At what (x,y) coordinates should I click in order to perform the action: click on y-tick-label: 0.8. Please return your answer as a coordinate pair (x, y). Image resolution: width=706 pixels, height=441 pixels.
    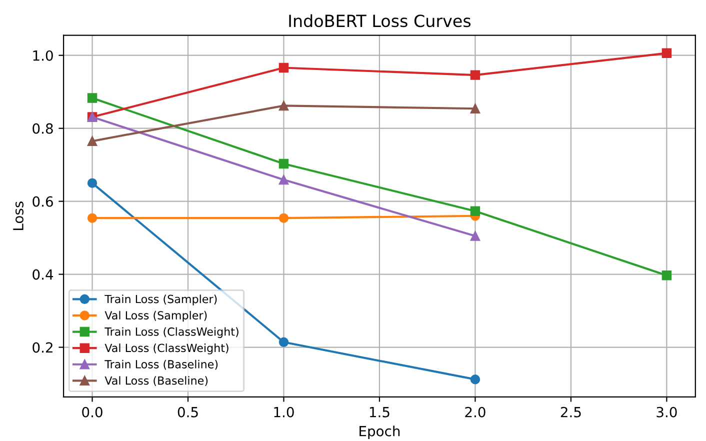
    Looking at the image, I should click on (42, 128).